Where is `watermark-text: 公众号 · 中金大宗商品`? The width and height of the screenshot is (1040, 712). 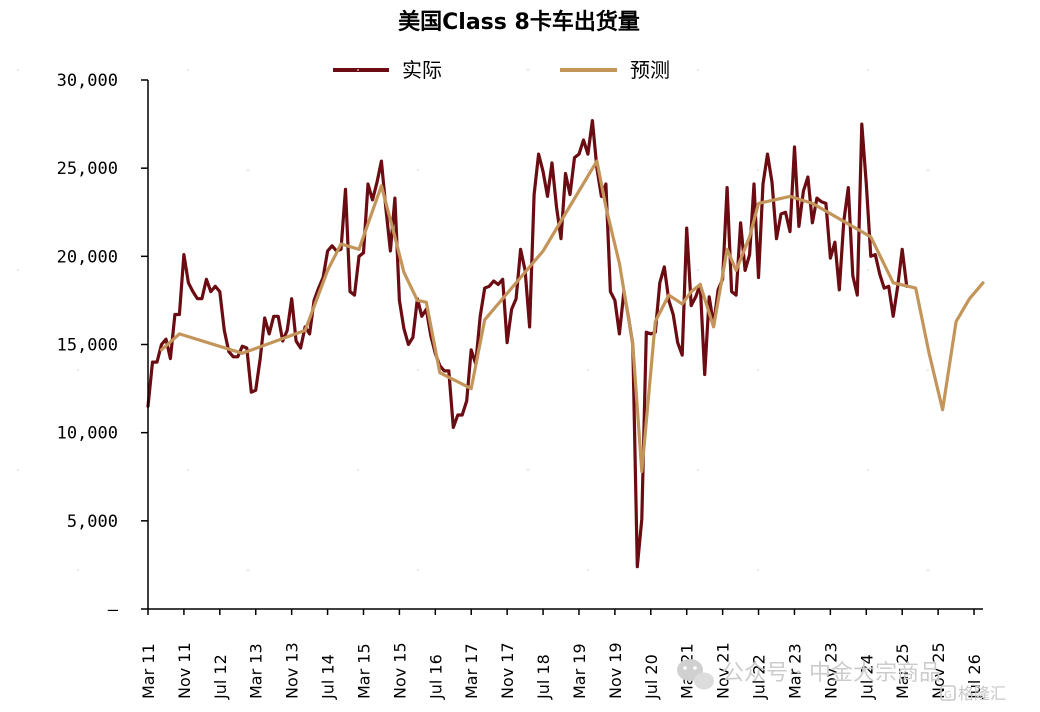
watermark-text: 公众号 · 中金大宗商品 is located at coordinates (831, 673).